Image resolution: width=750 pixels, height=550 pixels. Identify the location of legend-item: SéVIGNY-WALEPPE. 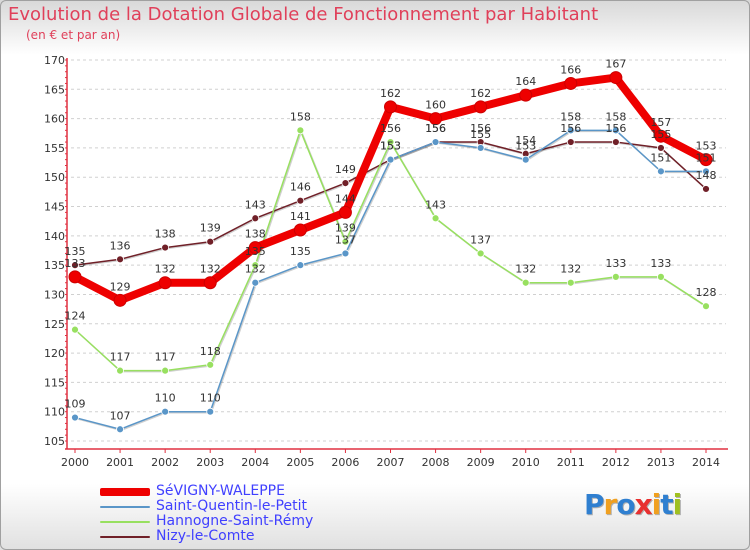
(230, 491).